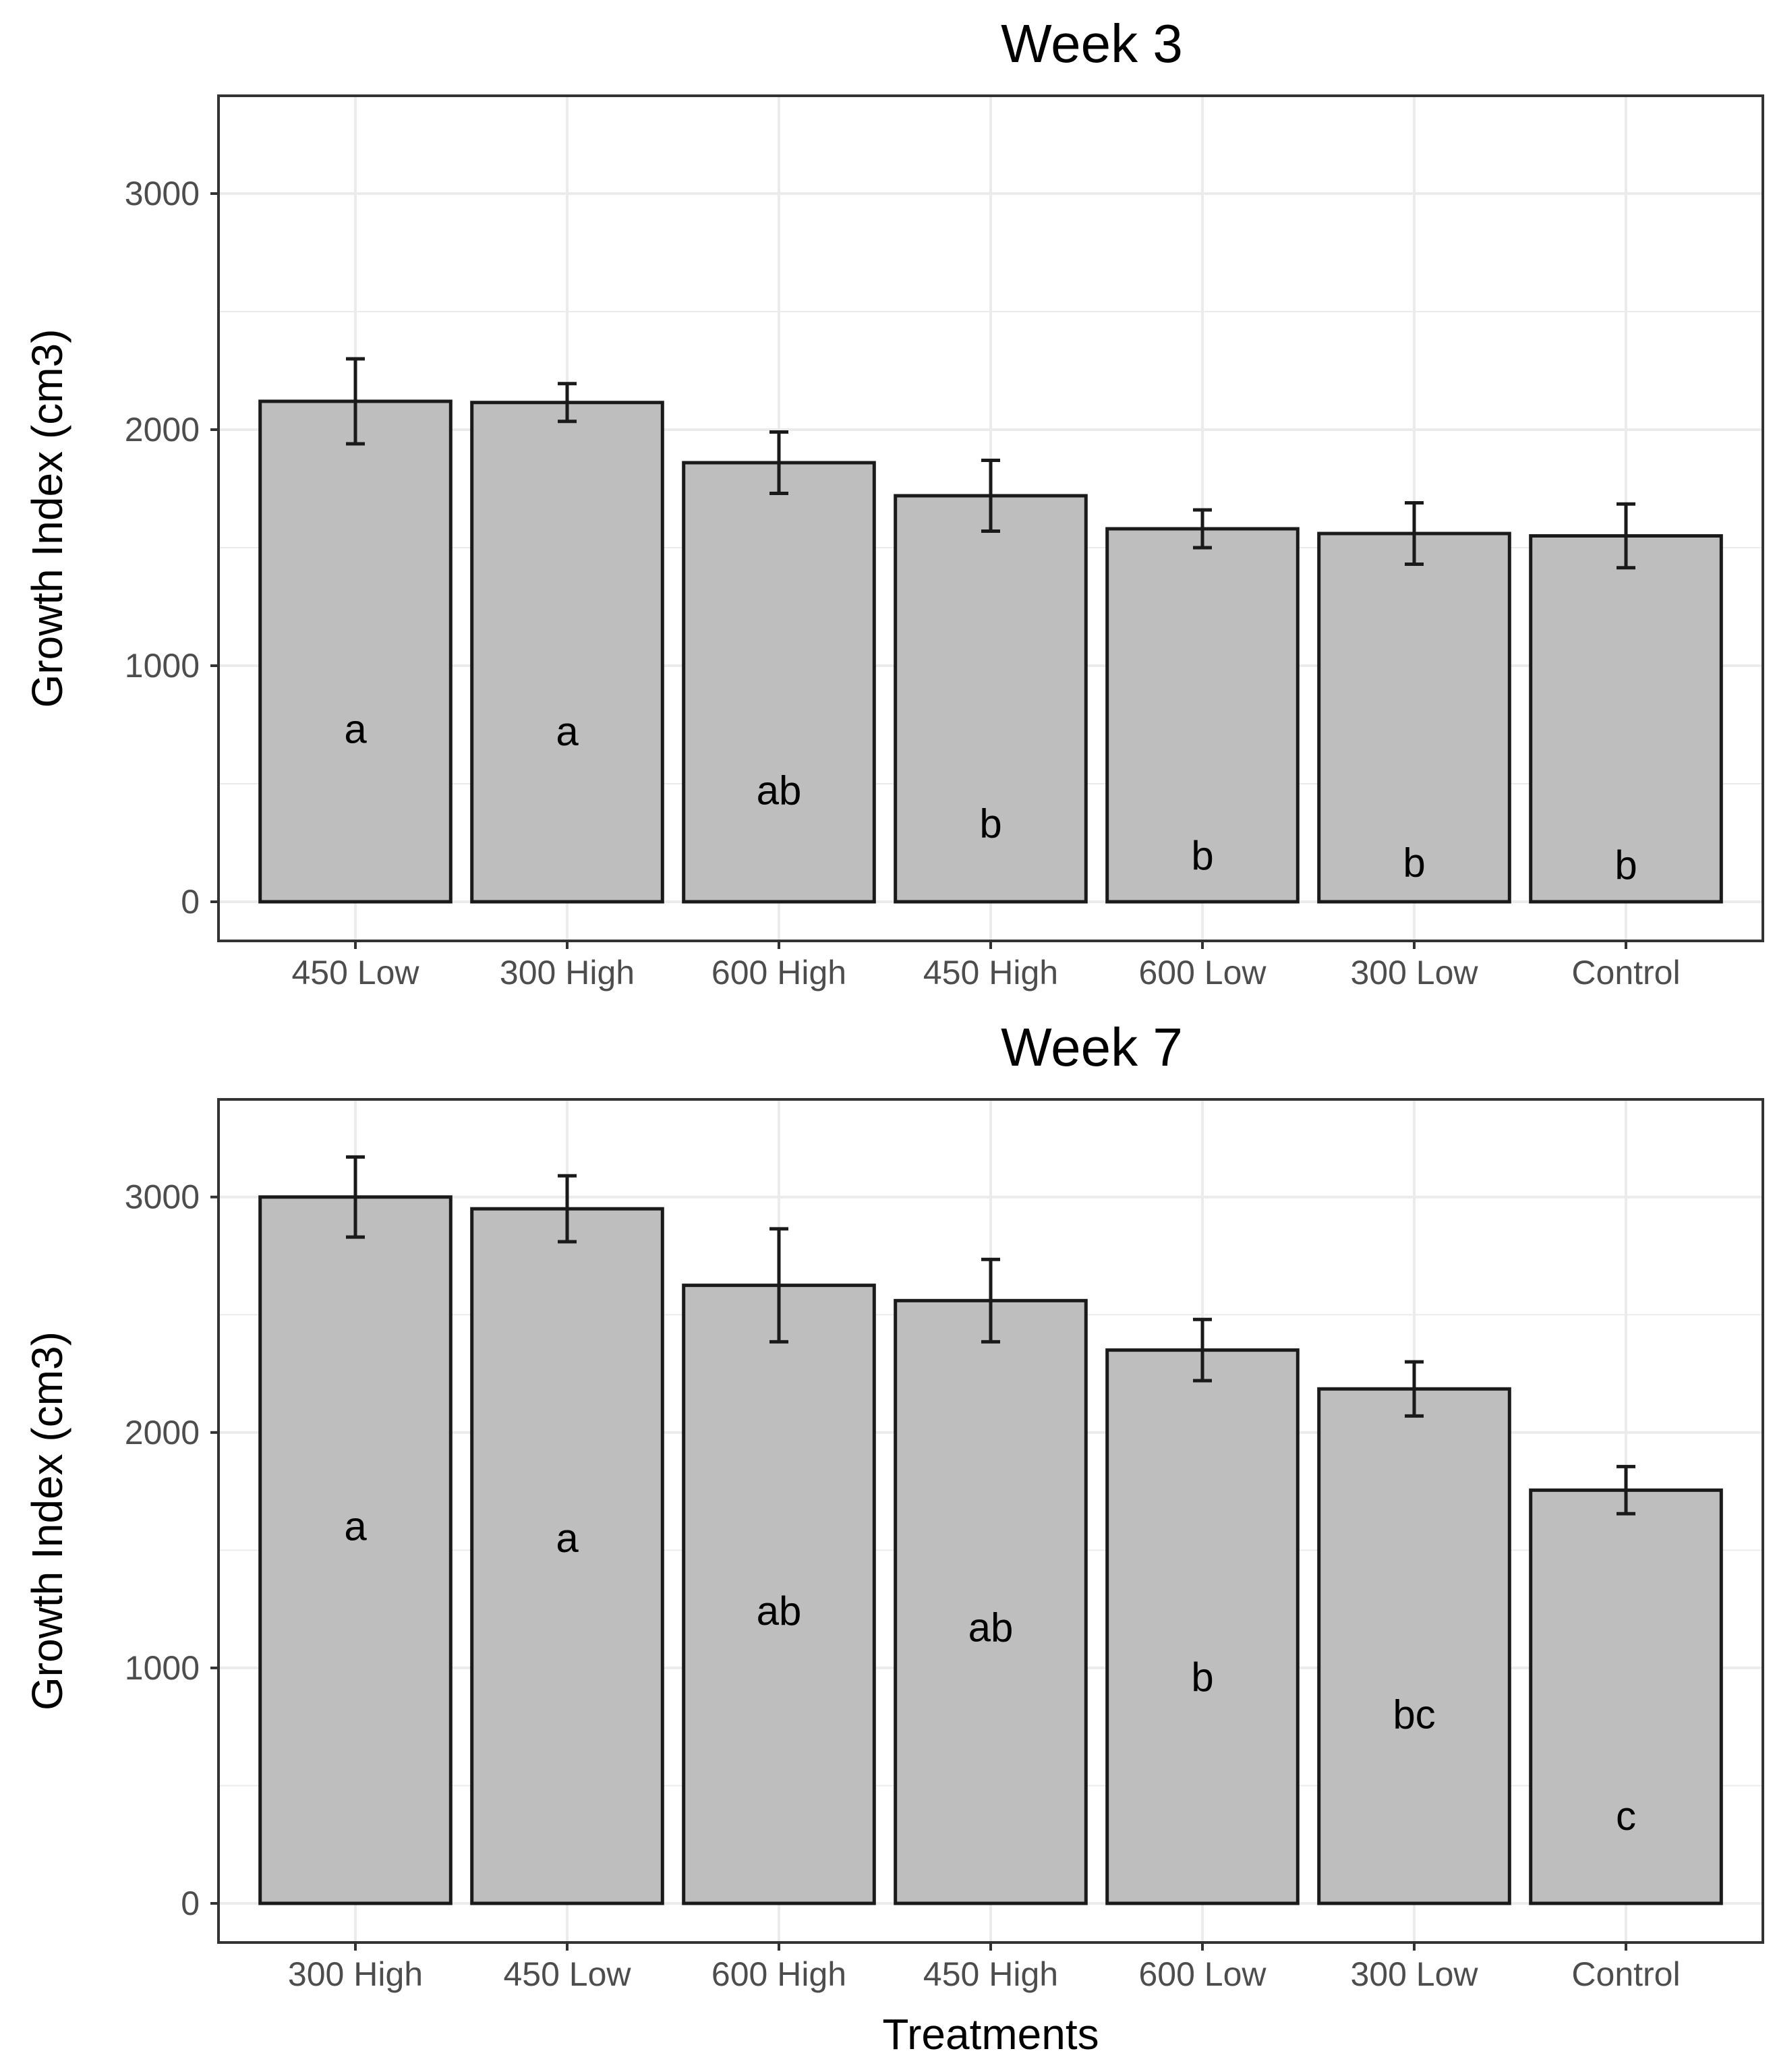  Describe the element at coordinates (1414, 1714) in the screenshot. I see `significance-letter: bc` at that location.